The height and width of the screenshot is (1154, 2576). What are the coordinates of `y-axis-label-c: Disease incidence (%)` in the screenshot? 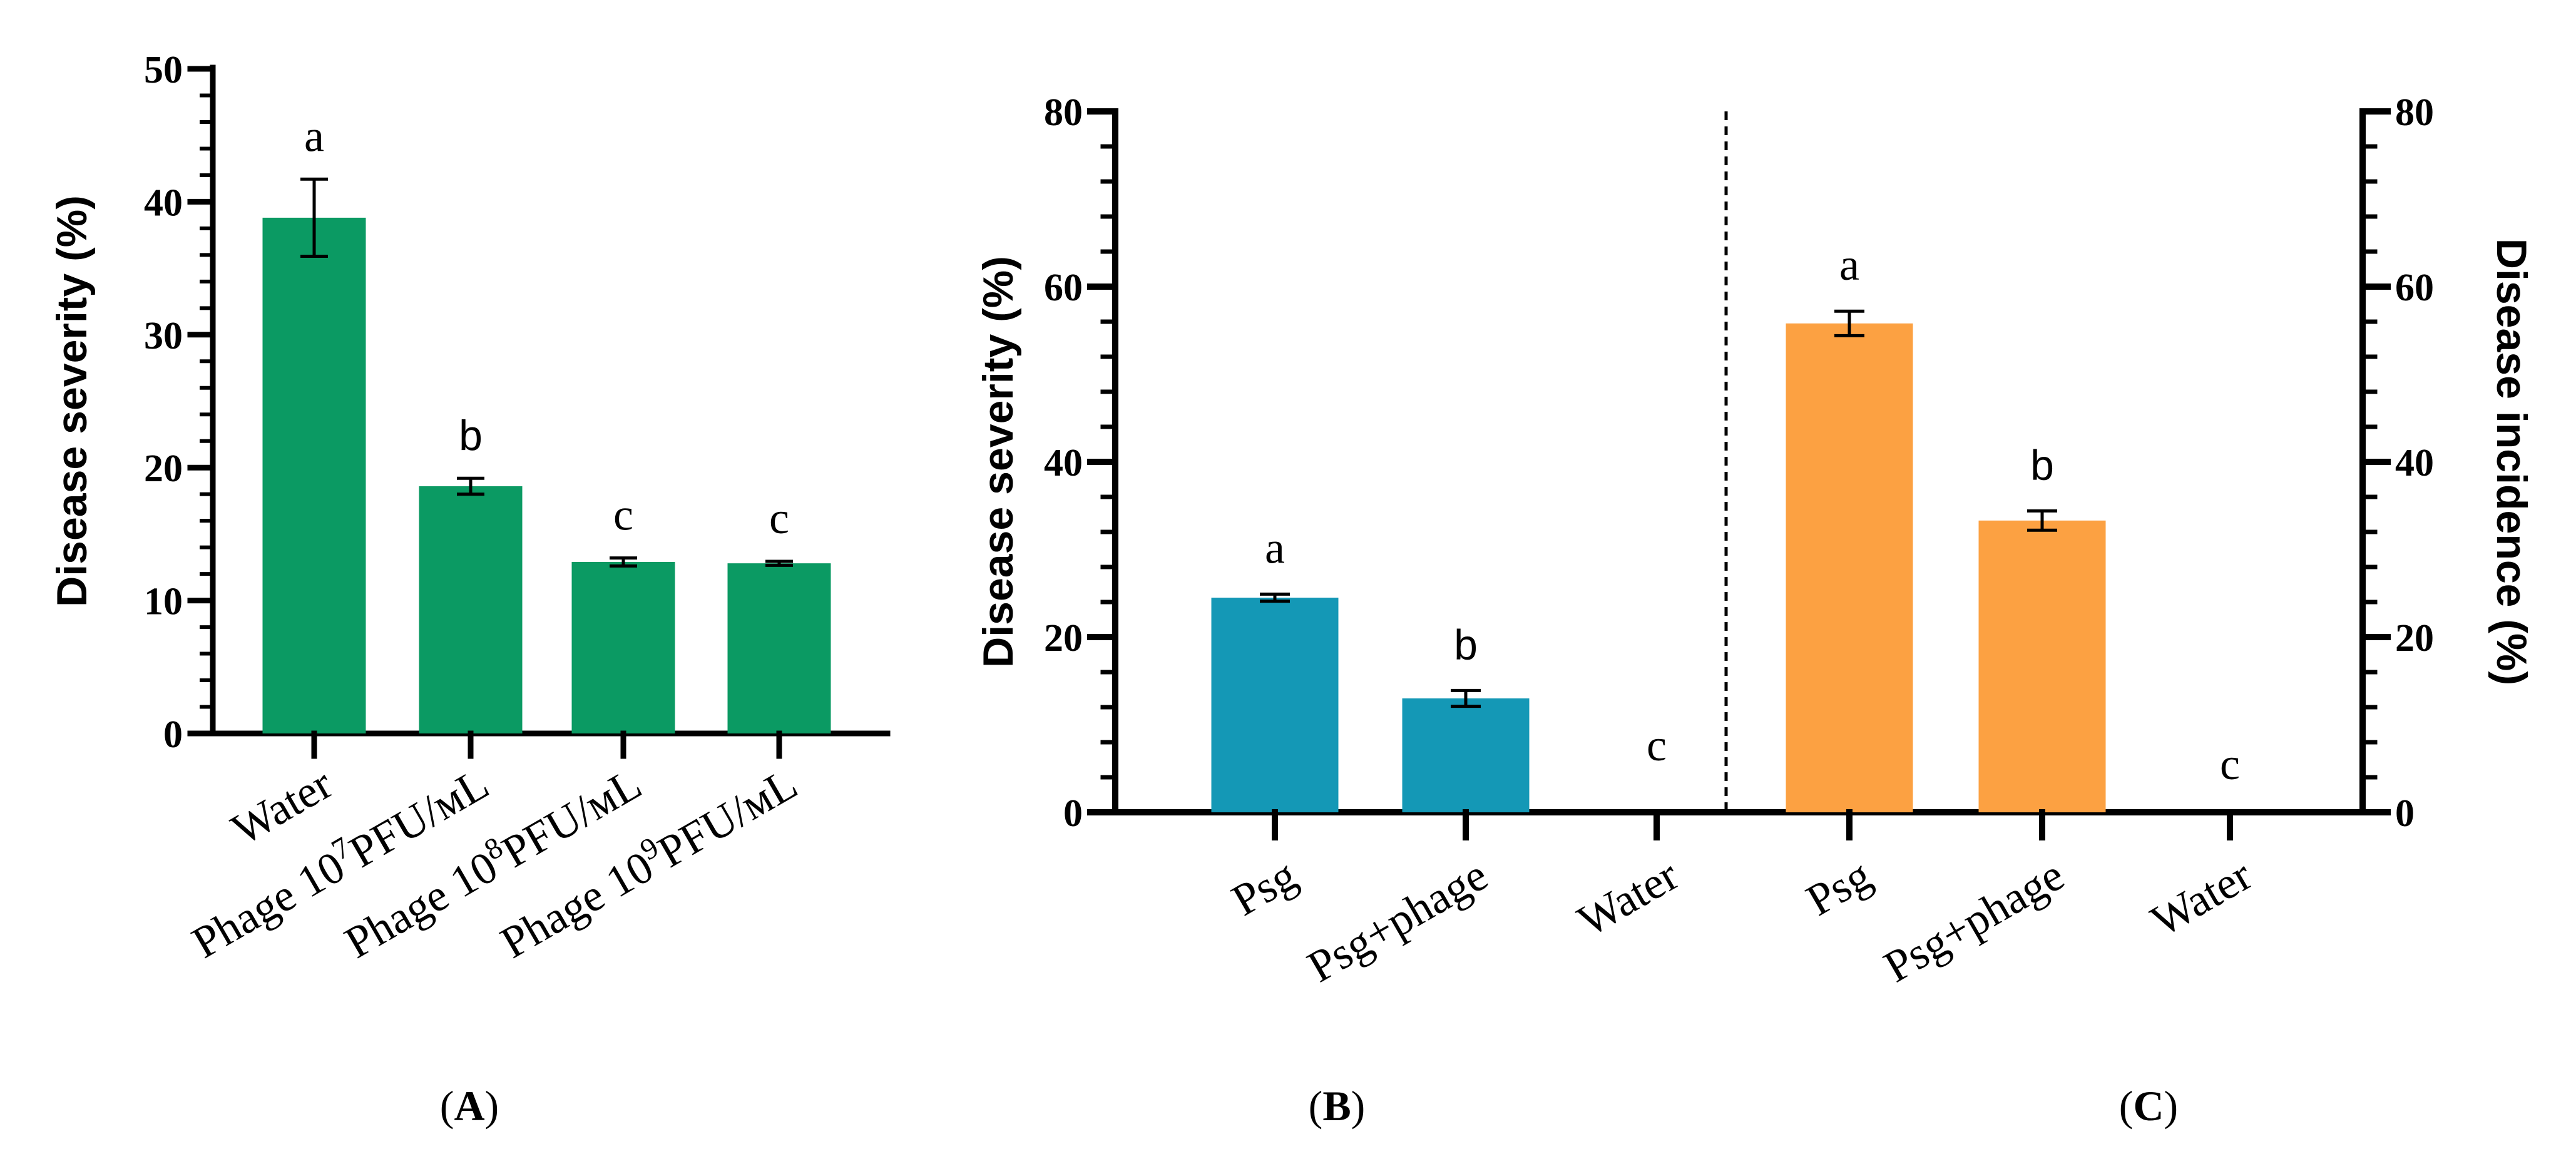 It's located at (2511, 461).